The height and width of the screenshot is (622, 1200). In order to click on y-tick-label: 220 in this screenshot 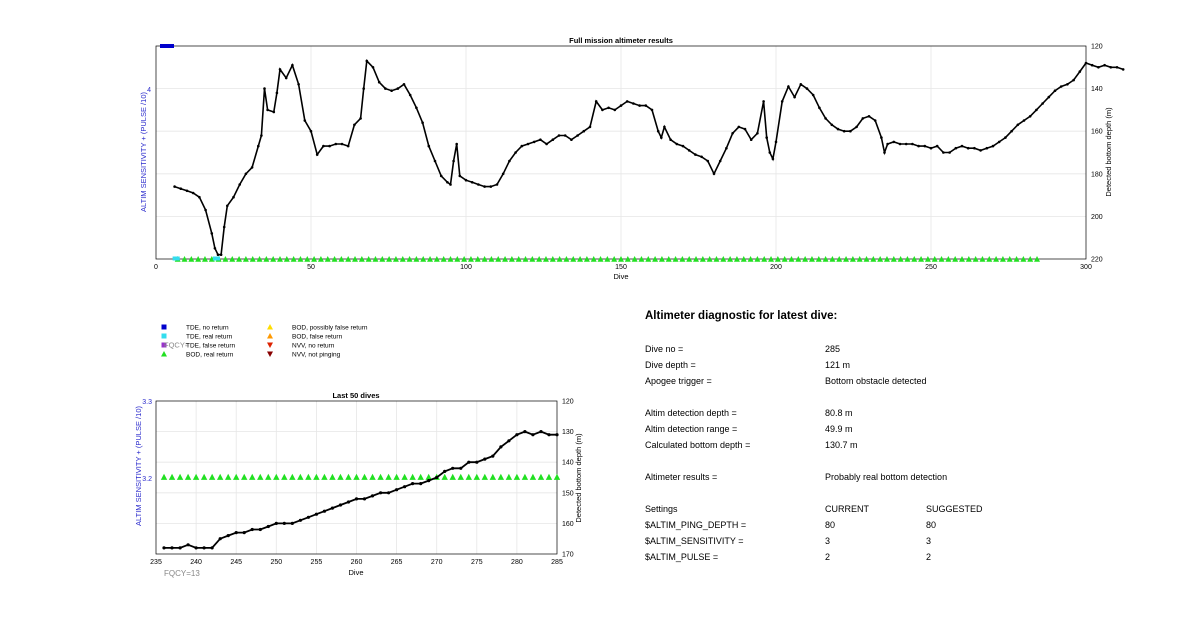, I will do `click(1097, 260)`.